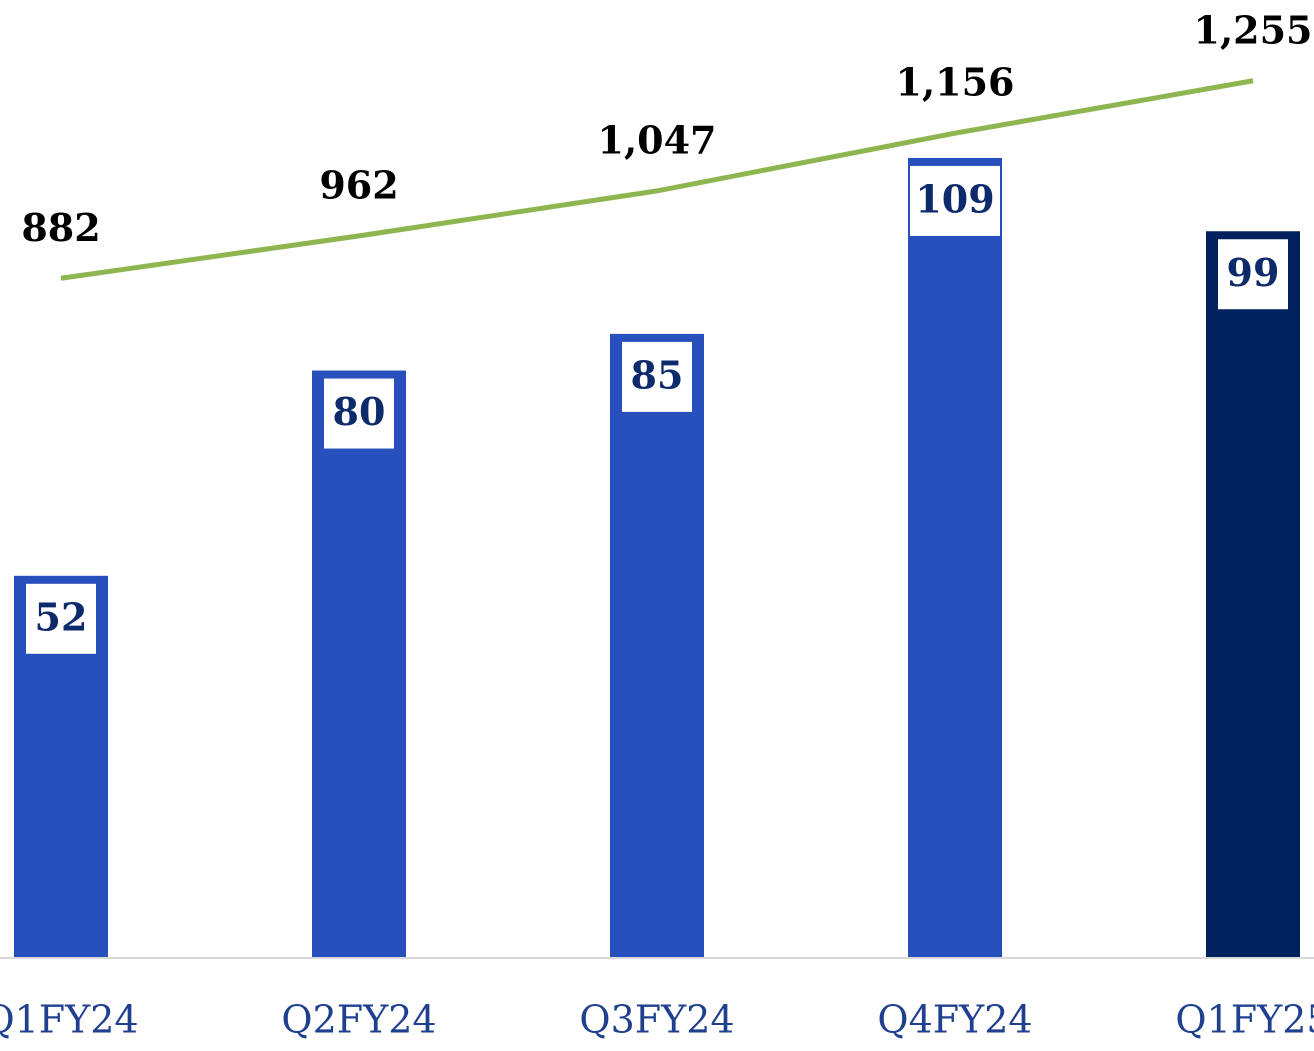  I want to click on x-tick-label: Q1FY24, so click(69, 1020).